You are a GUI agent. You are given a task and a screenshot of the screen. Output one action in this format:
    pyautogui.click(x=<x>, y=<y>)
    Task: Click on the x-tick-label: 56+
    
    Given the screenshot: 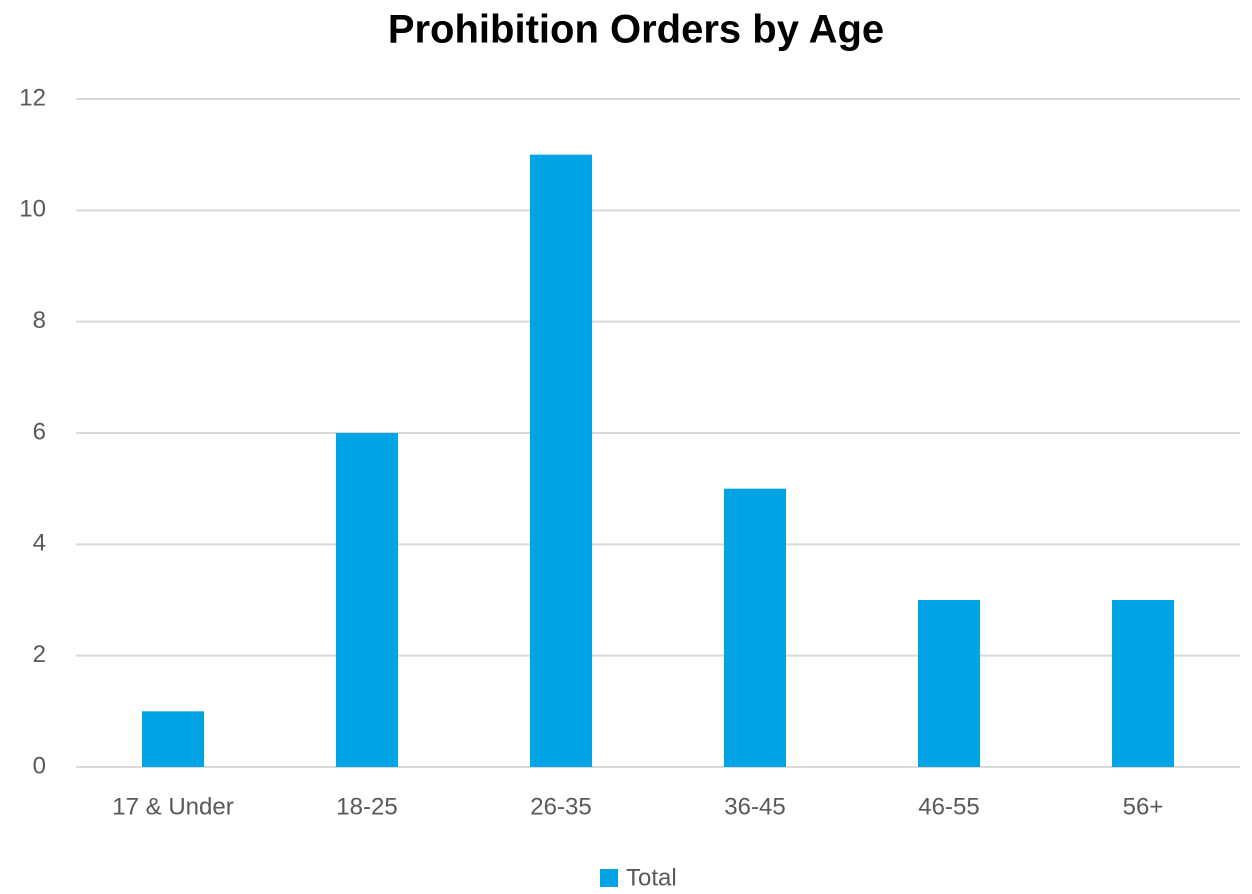 What is the action you would take?
    pyautogui.click(x=1143, y=806)
    